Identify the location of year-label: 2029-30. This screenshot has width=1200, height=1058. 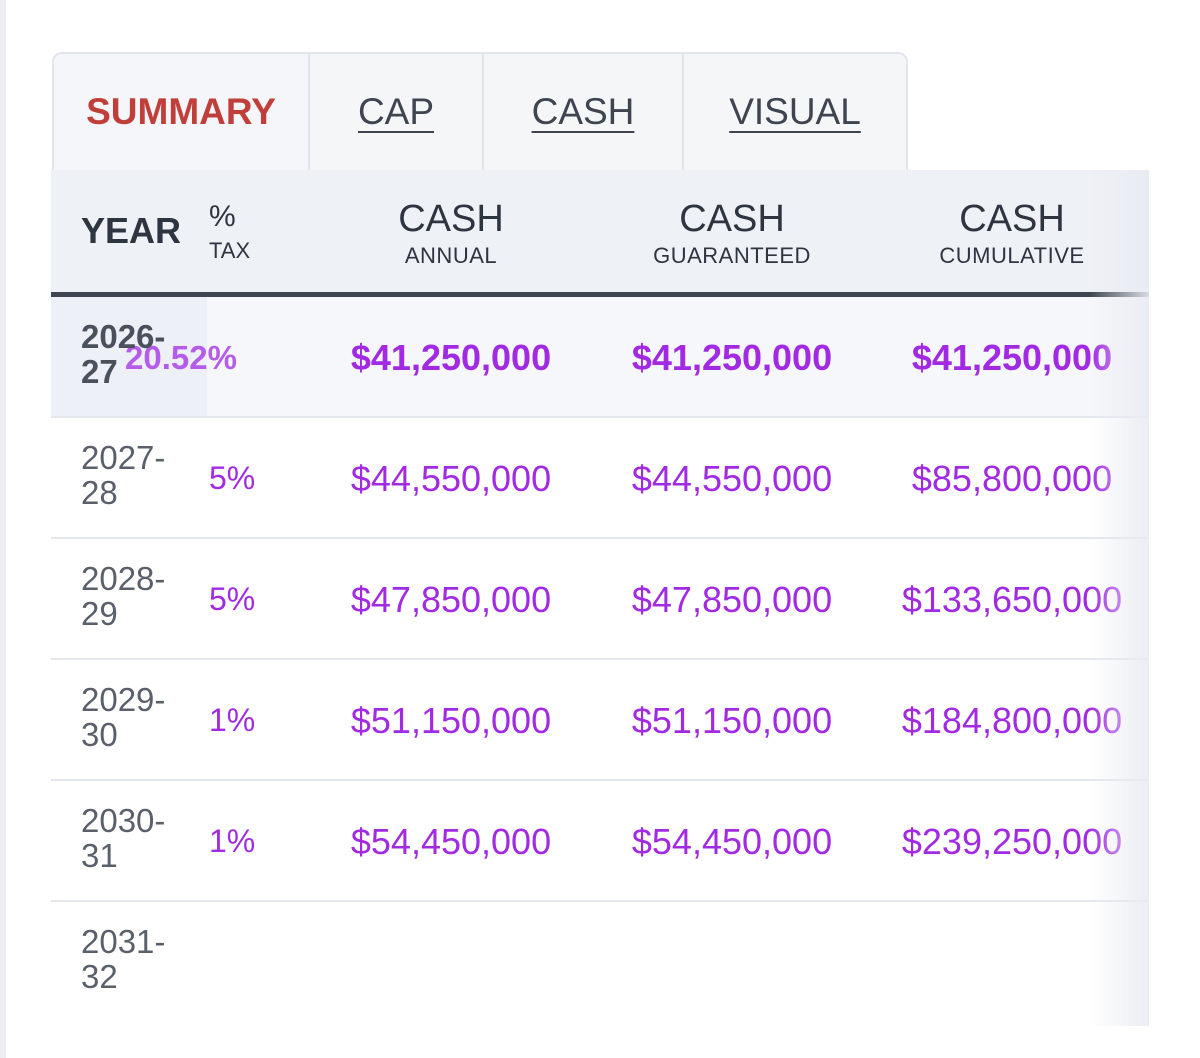
(123, 717).